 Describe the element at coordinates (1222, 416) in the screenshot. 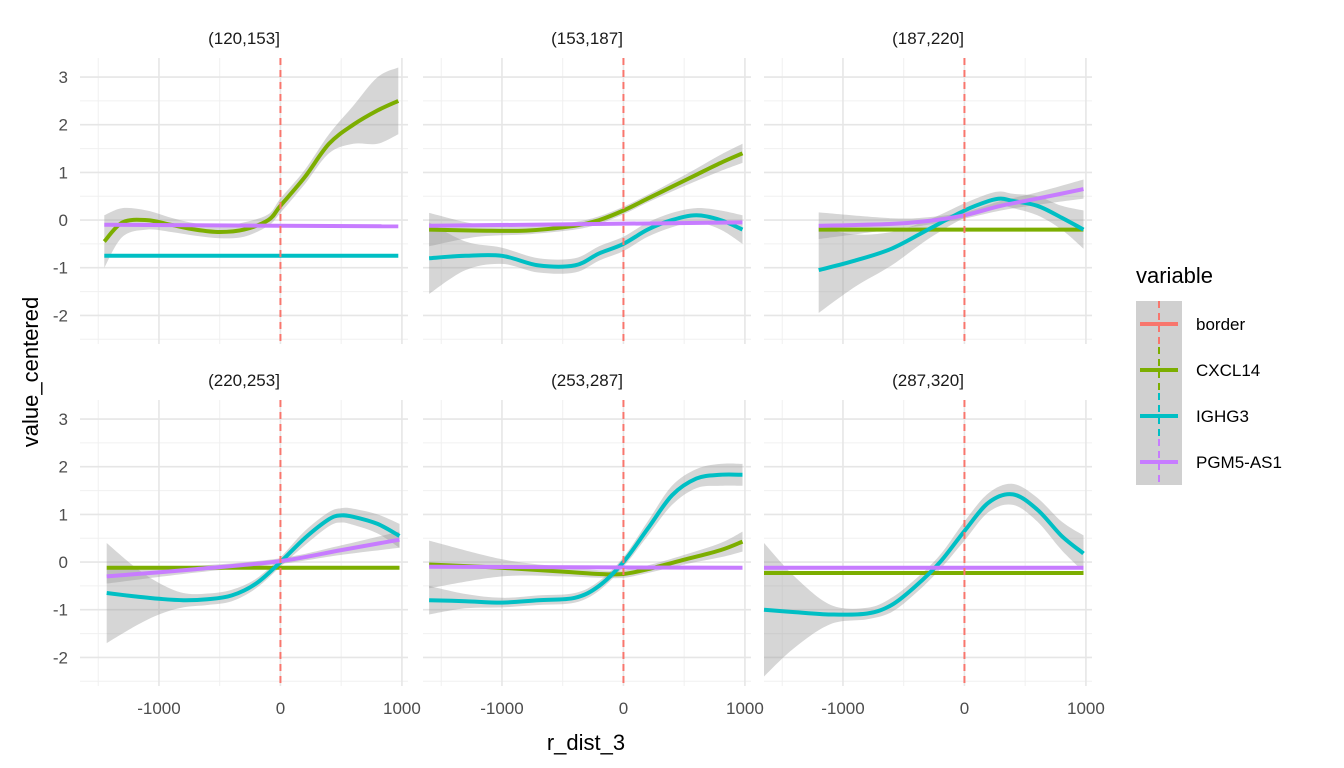

I see `legend-label: IGHG3` at that location.